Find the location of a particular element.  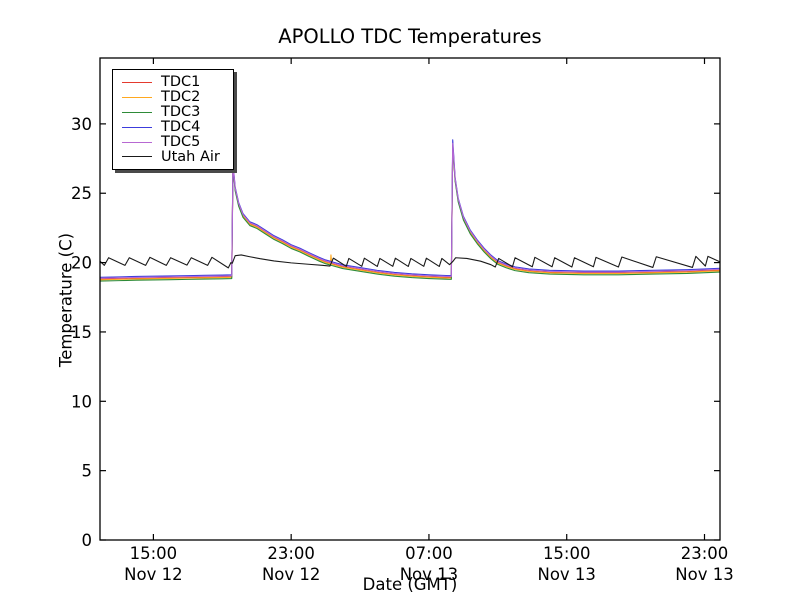

y-tick-label: 0 is located at coordinates (87, 540).